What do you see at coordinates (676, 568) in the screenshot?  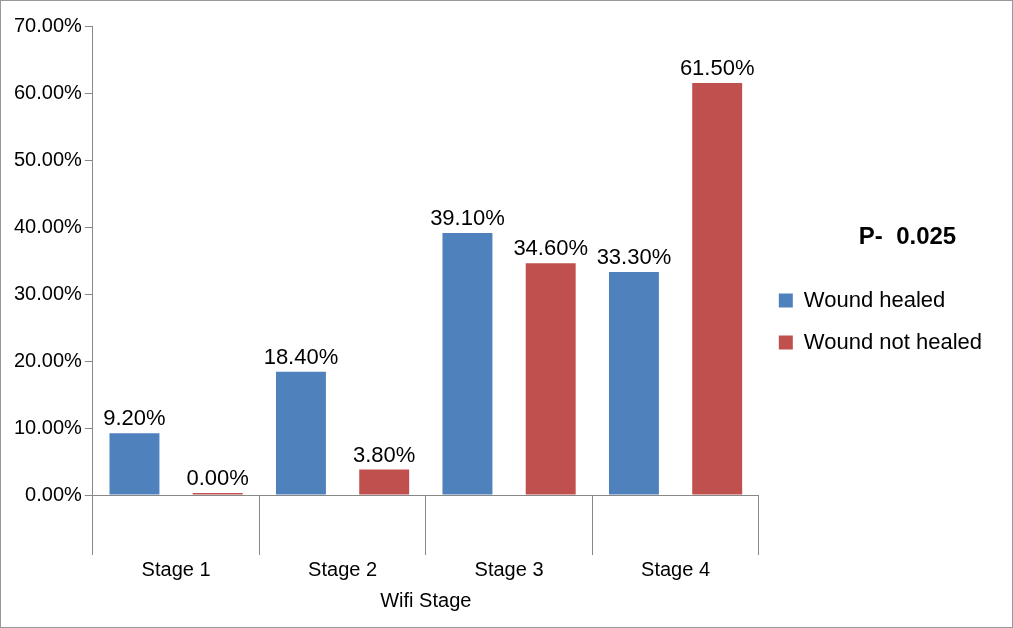 I see `x-tick-label: Stage 4` at bounding box center [676, 568].